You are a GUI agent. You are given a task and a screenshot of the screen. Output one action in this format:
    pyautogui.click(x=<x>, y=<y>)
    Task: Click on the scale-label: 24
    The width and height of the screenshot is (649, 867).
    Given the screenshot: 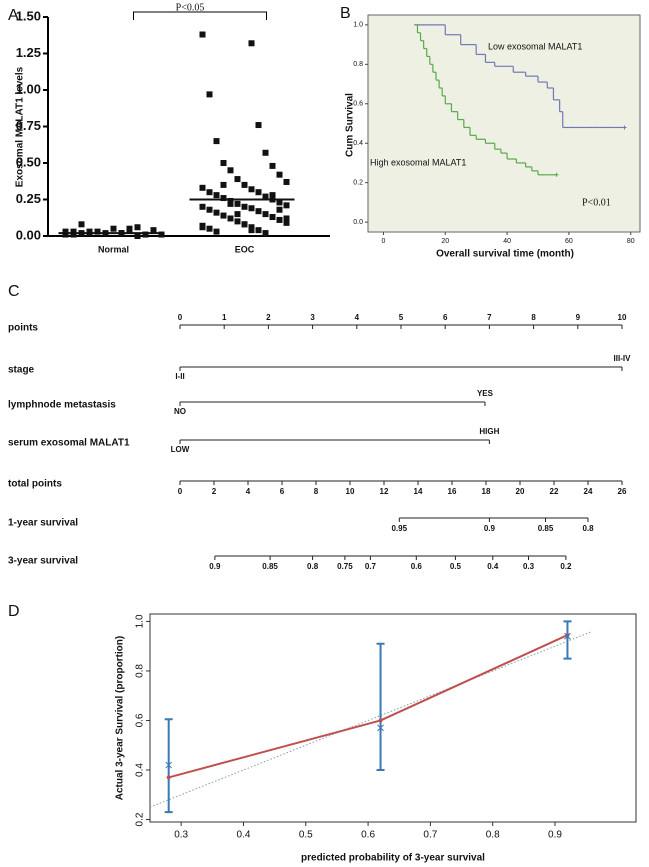 What is the action you would take?
    pyautogui.click(x=588, y=491)
    